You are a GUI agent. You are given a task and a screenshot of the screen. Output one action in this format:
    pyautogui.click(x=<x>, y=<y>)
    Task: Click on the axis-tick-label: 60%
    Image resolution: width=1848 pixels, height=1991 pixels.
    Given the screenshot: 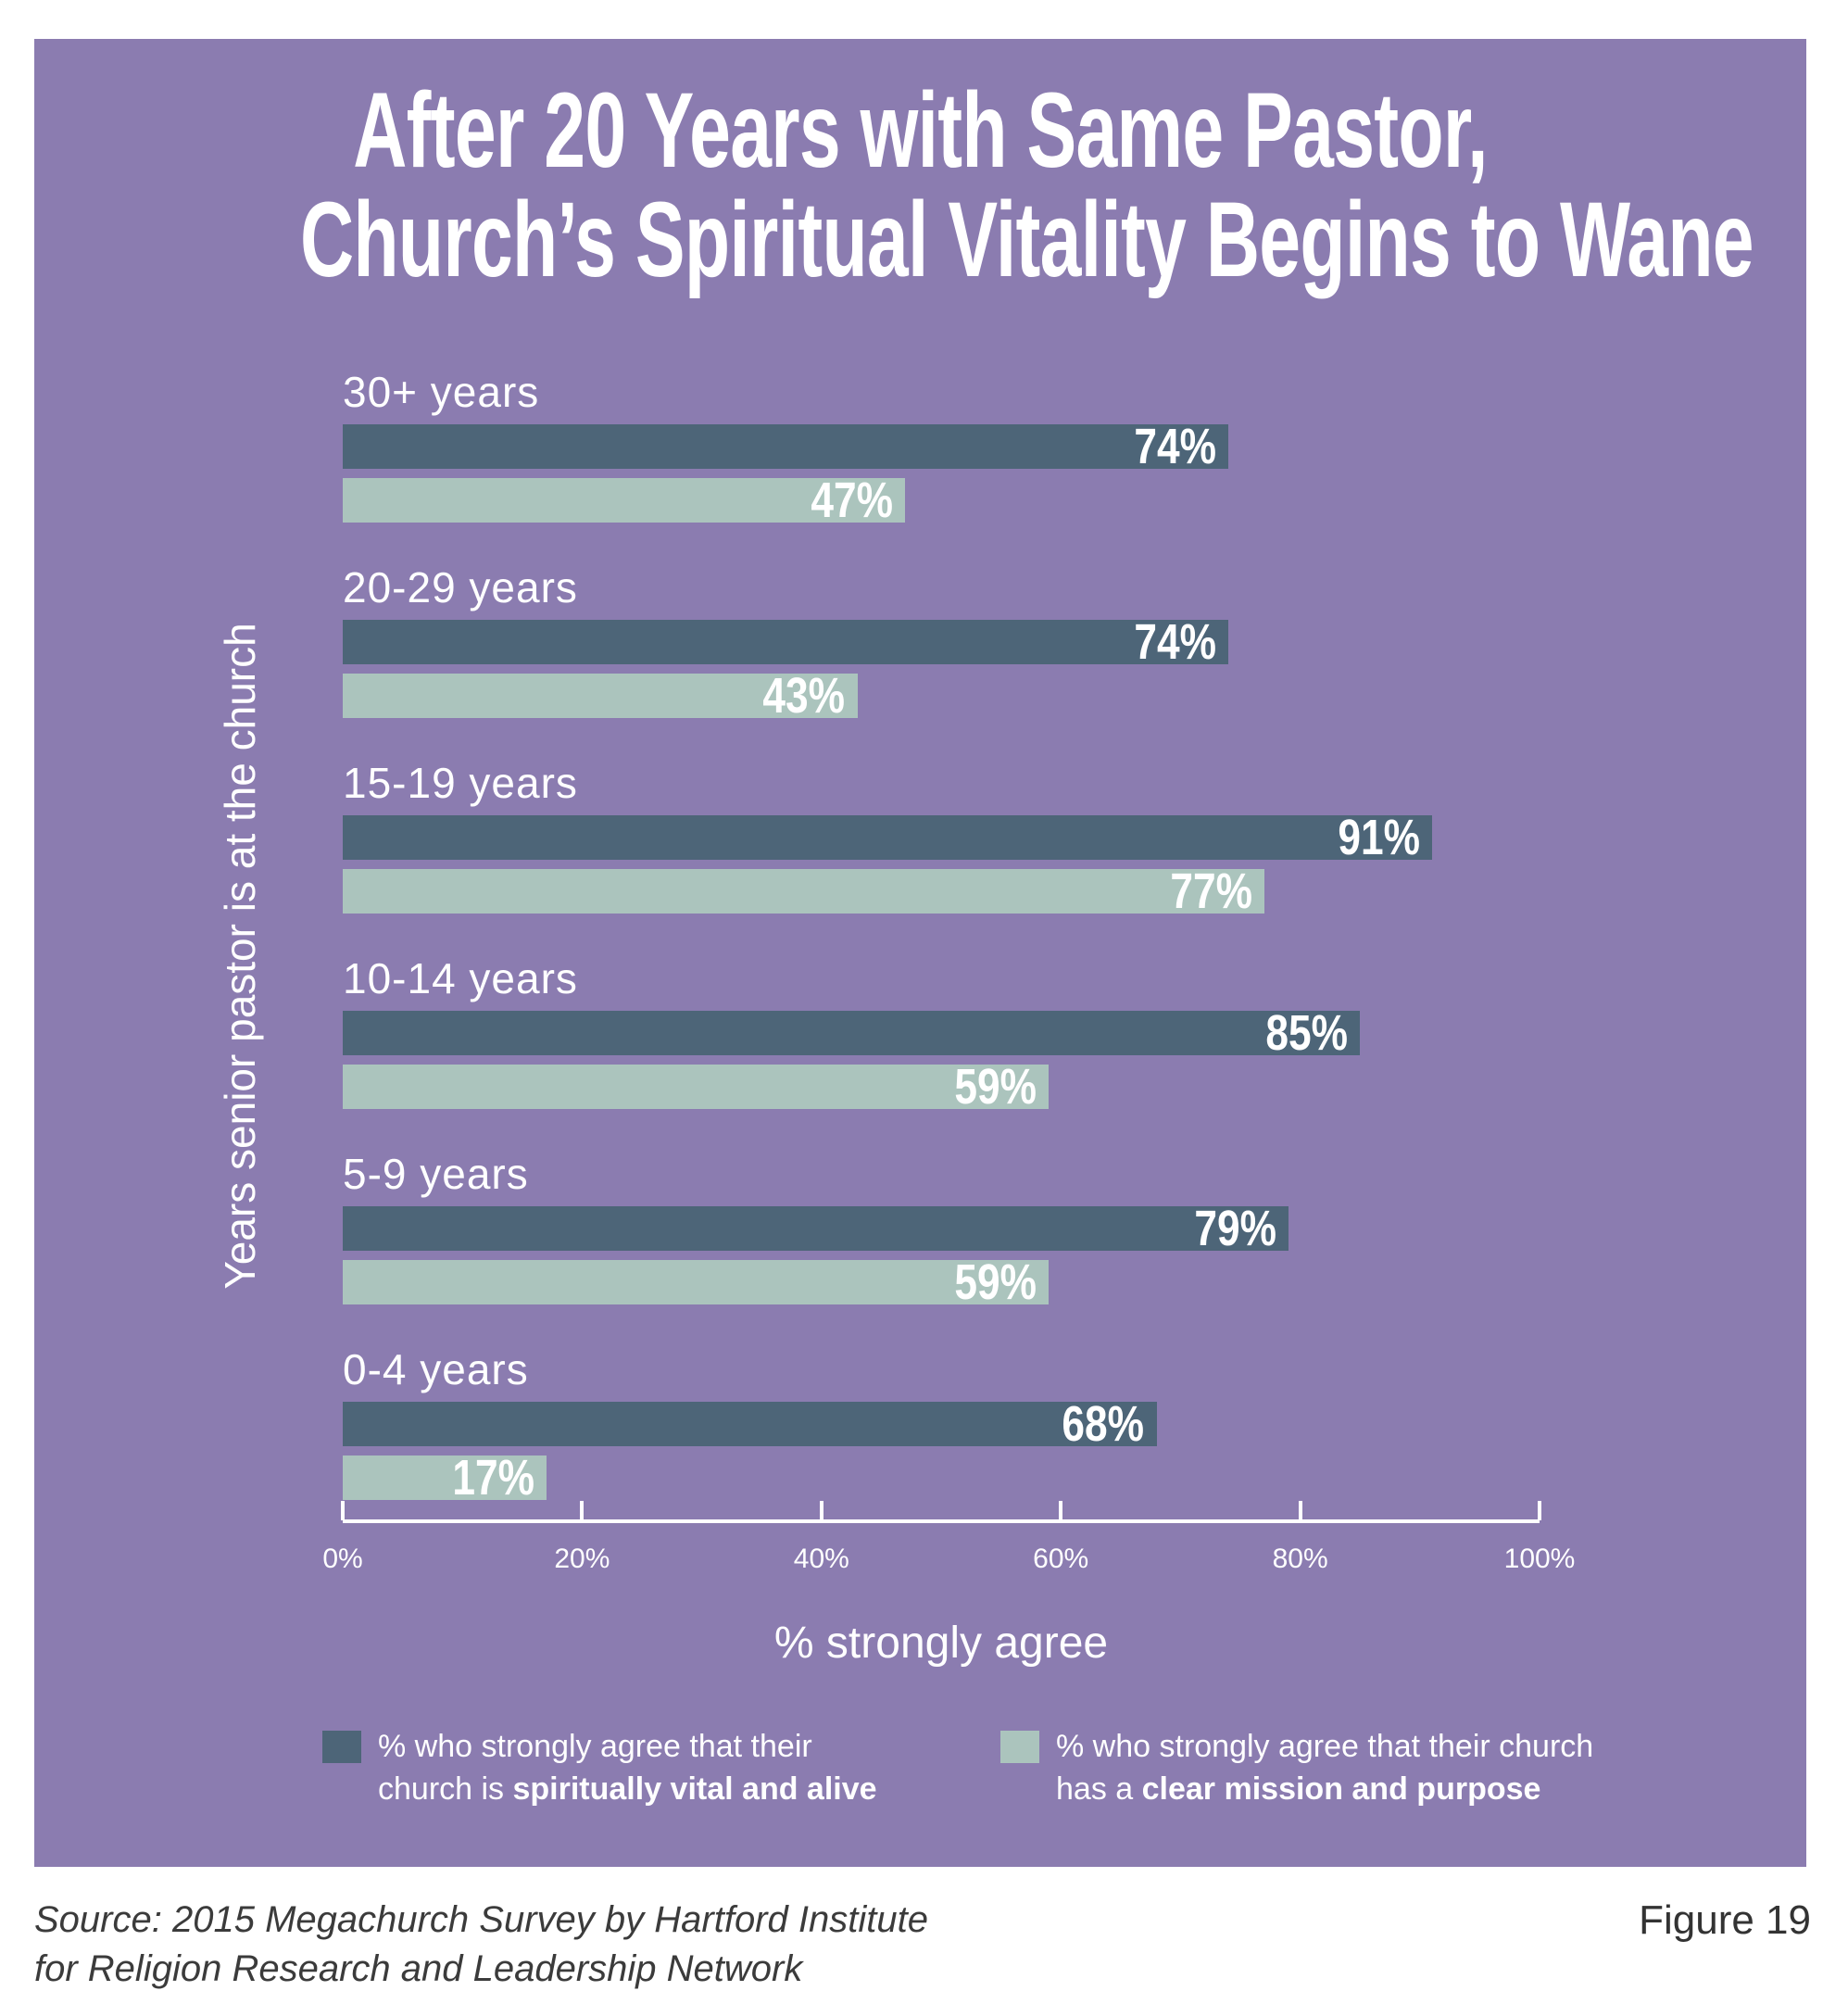 What is the action you would take?
    pyautogui.click(x=1061, y=1559)
    